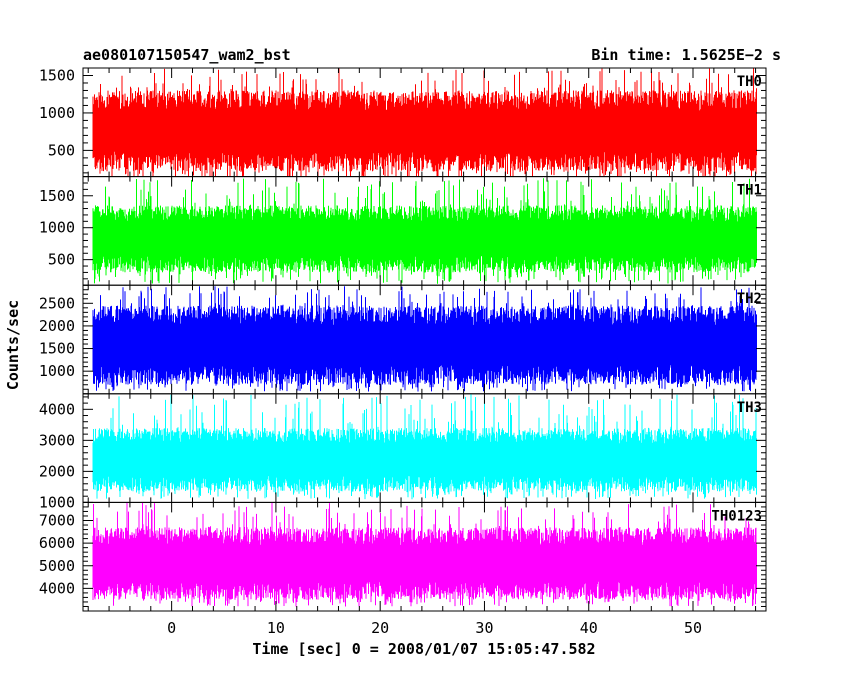  I want to click on y-axis-label: Counts/sec, so click(13, 345).